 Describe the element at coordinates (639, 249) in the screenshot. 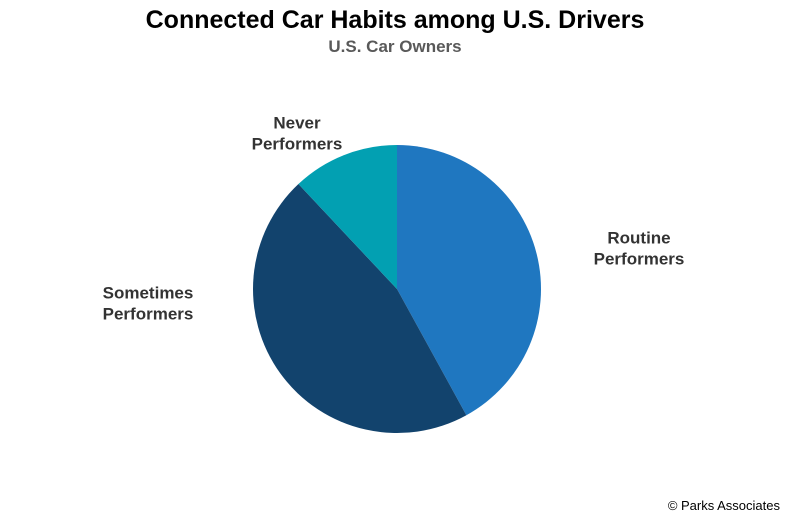

I see `slice-label-routine-performers: Routine Performers` at that location.